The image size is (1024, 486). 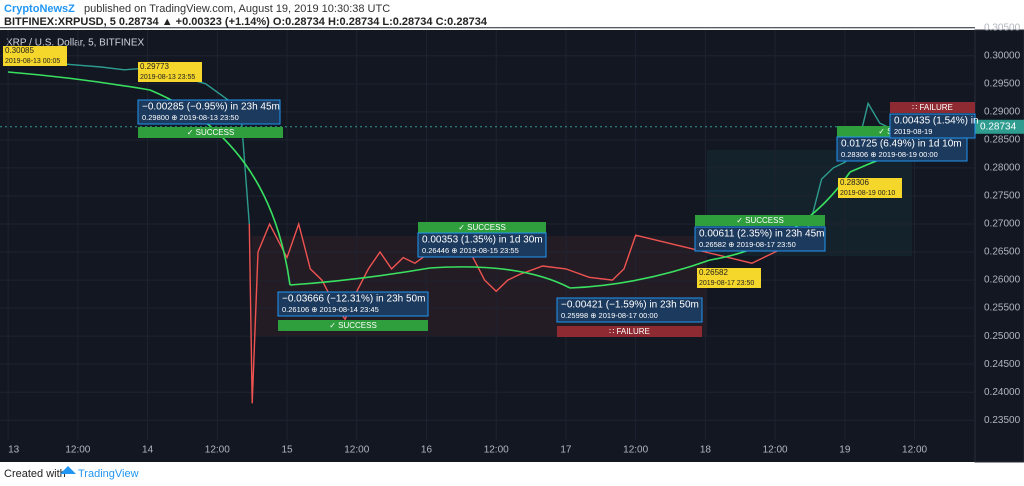 I want to click on y-tick-label: 0.28000, so click(x=1002, y=168).